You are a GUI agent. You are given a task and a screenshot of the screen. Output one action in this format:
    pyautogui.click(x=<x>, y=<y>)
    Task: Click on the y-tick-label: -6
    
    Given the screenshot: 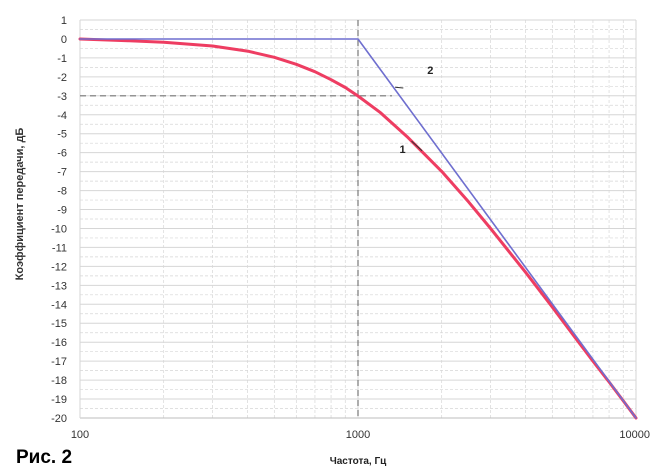 What is the action you would take?
    pyautogui.click(x=62, y=154)
    